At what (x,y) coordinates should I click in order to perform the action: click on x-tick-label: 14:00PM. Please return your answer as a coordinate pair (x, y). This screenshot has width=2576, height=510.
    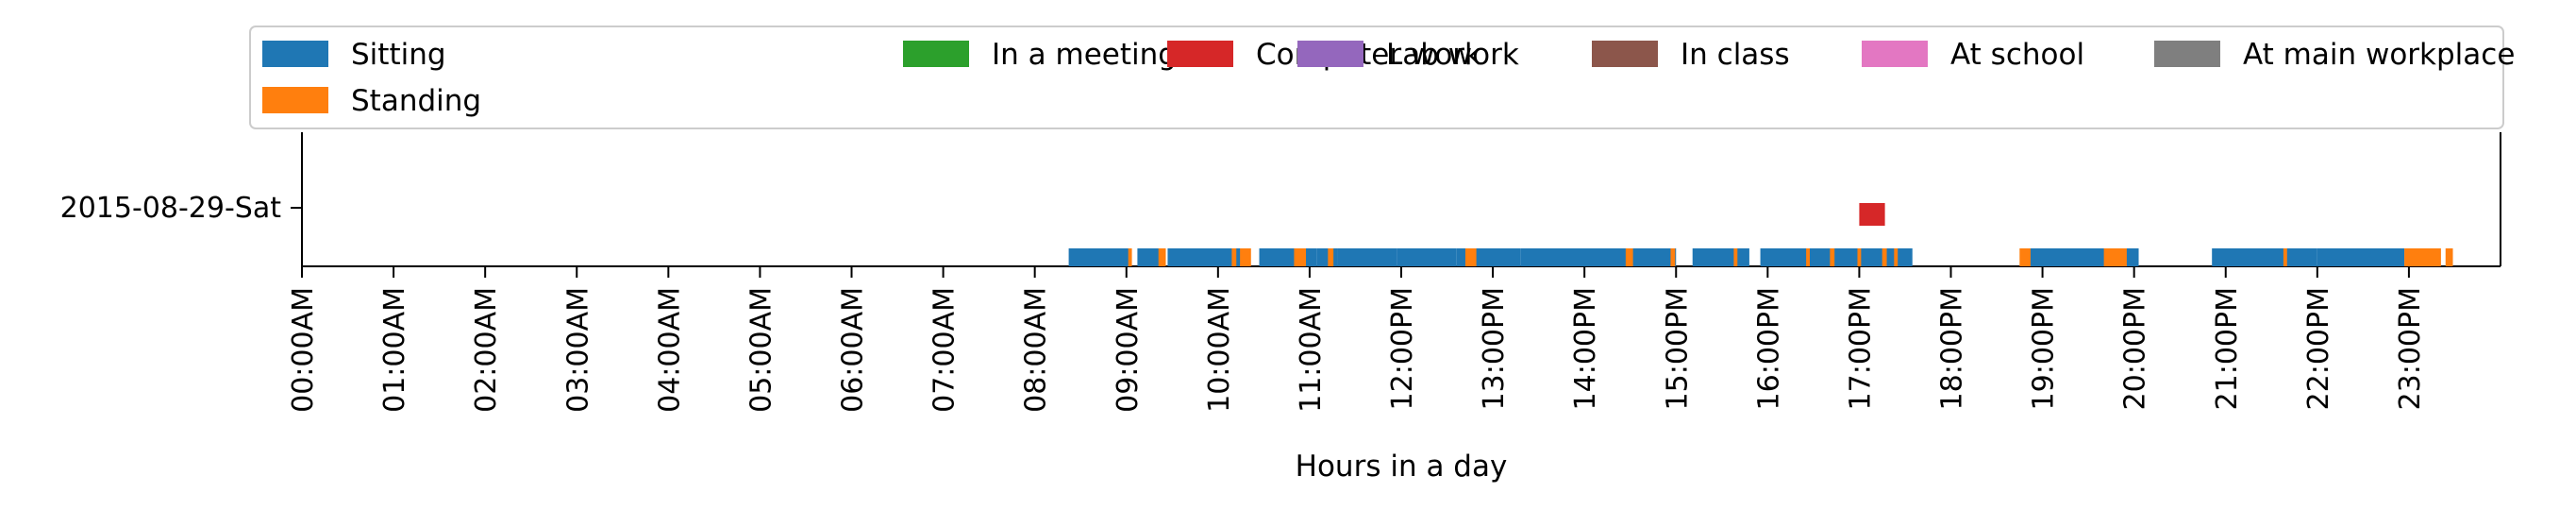
    Looking at the image, I should click on (1585, 348).